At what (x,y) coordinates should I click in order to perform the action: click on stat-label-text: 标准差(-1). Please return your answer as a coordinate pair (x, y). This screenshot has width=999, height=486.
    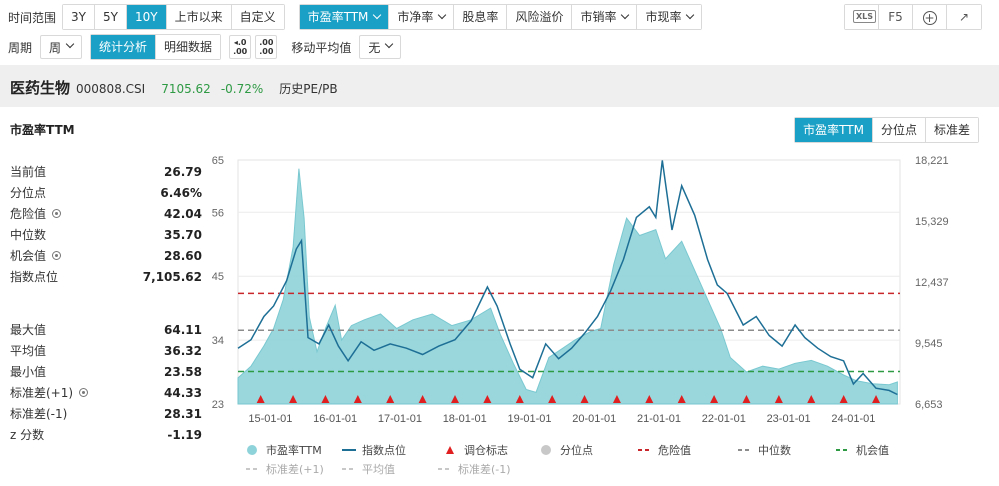
    Looking at the image, I should click on (39, 414).